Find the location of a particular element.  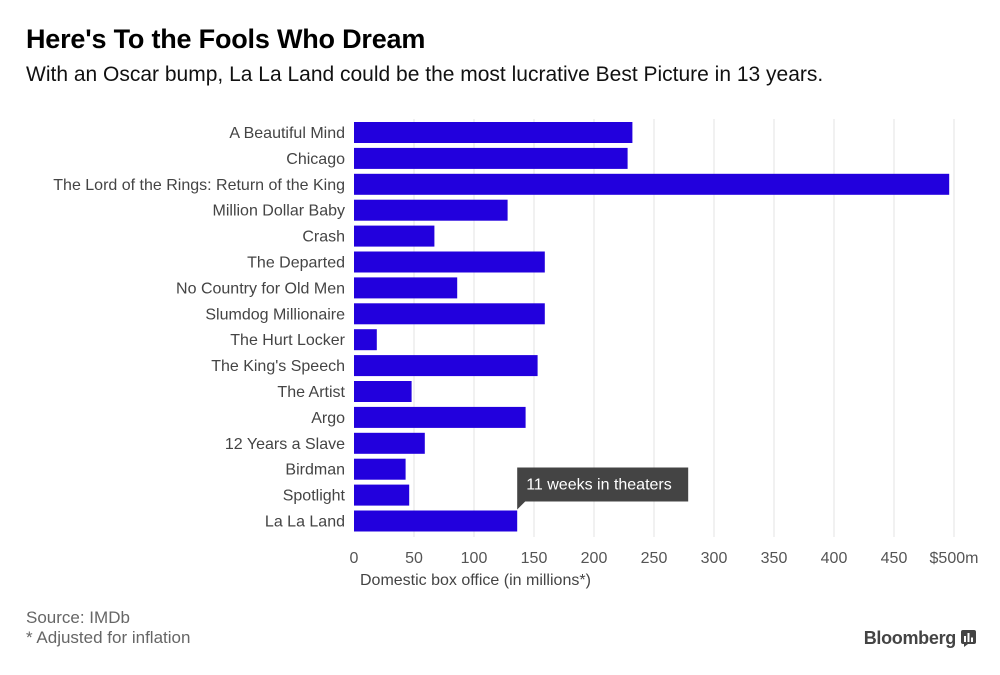

bar-chart-icon is located at coordinates (968, 638).